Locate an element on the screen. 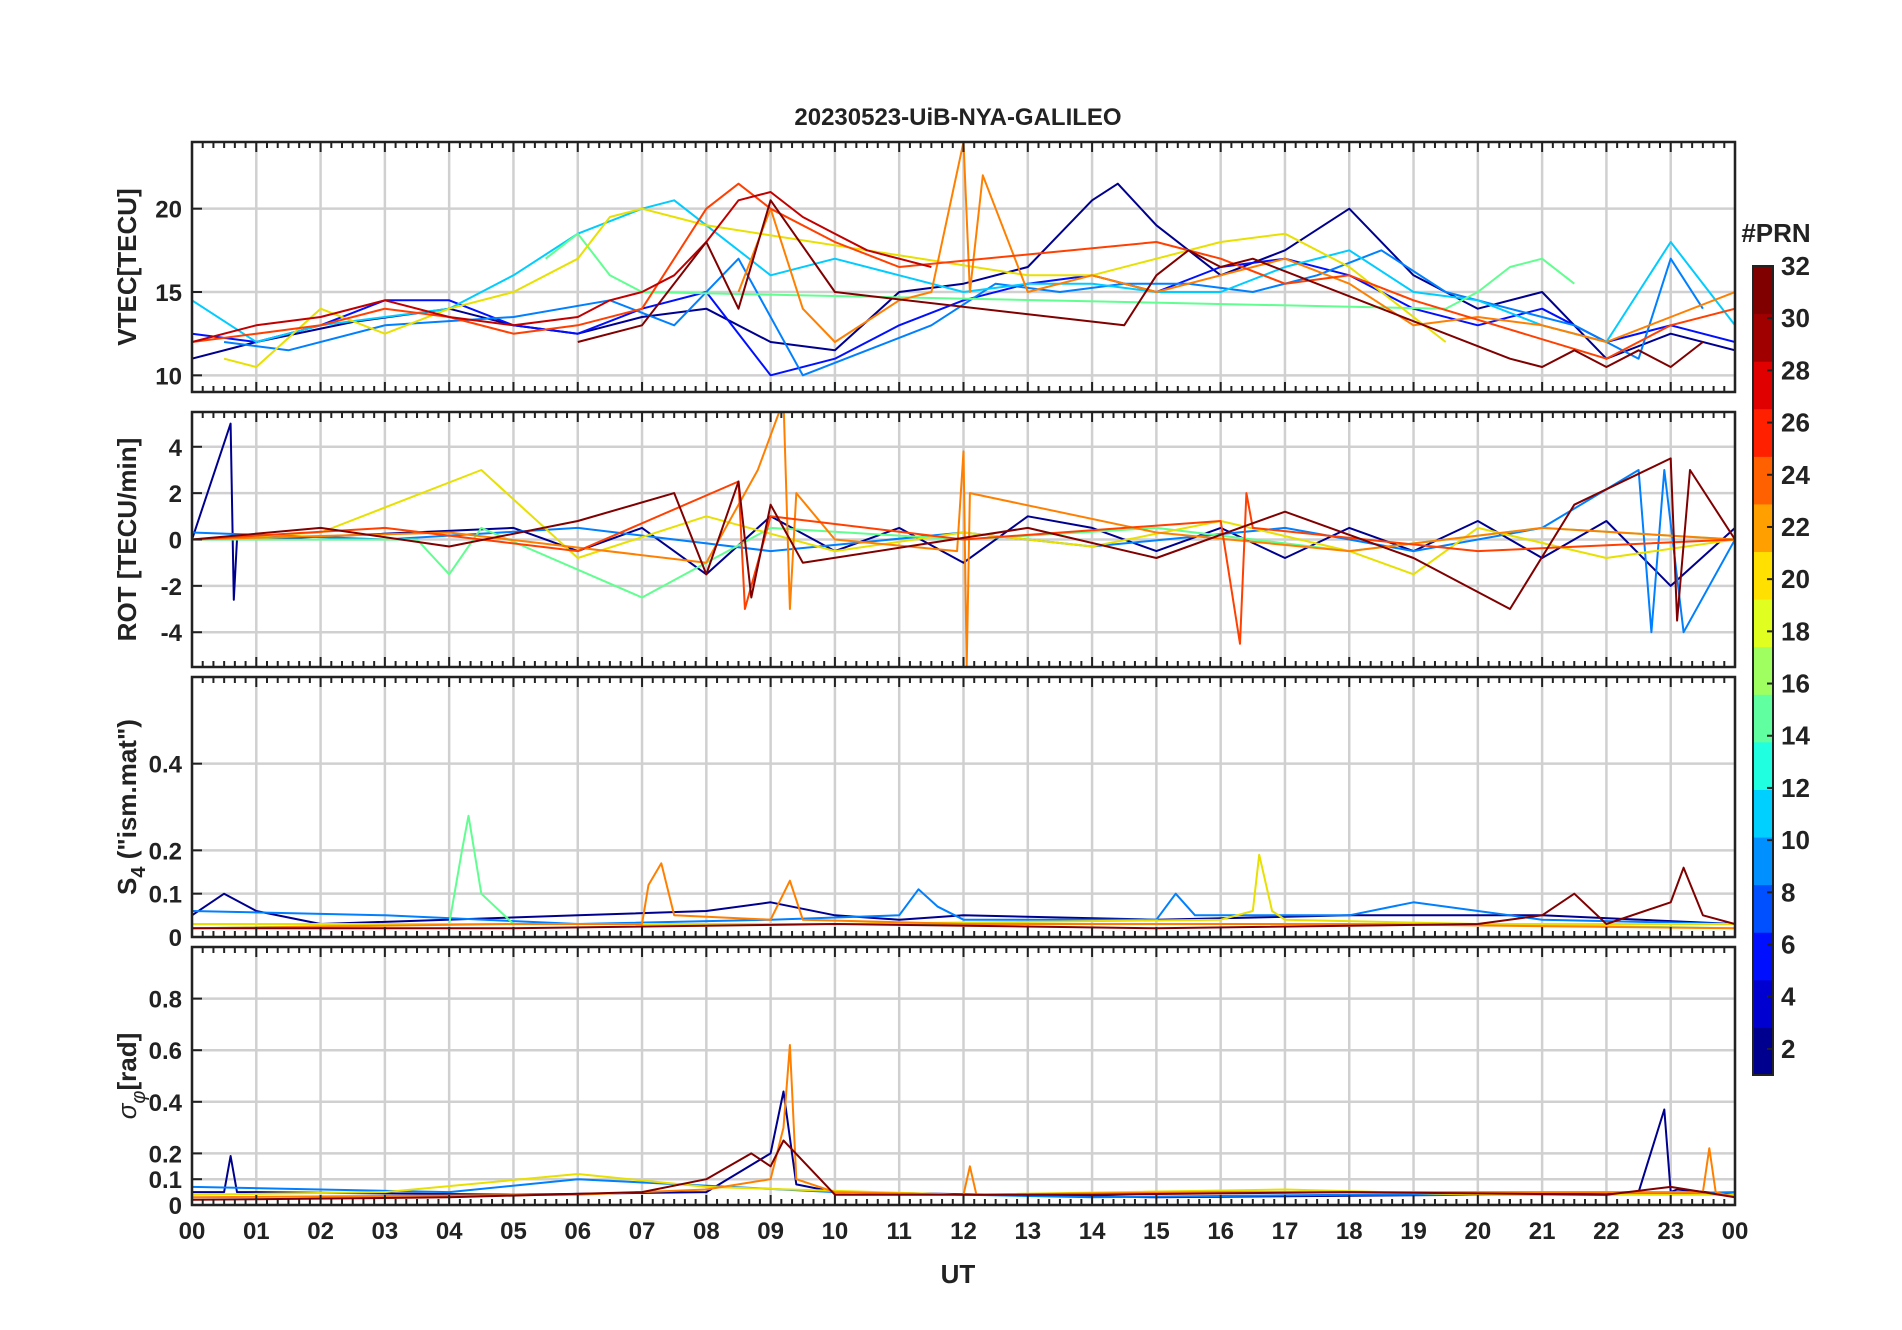  x-tick-label: 12 is located at coordinates (963, 1231).